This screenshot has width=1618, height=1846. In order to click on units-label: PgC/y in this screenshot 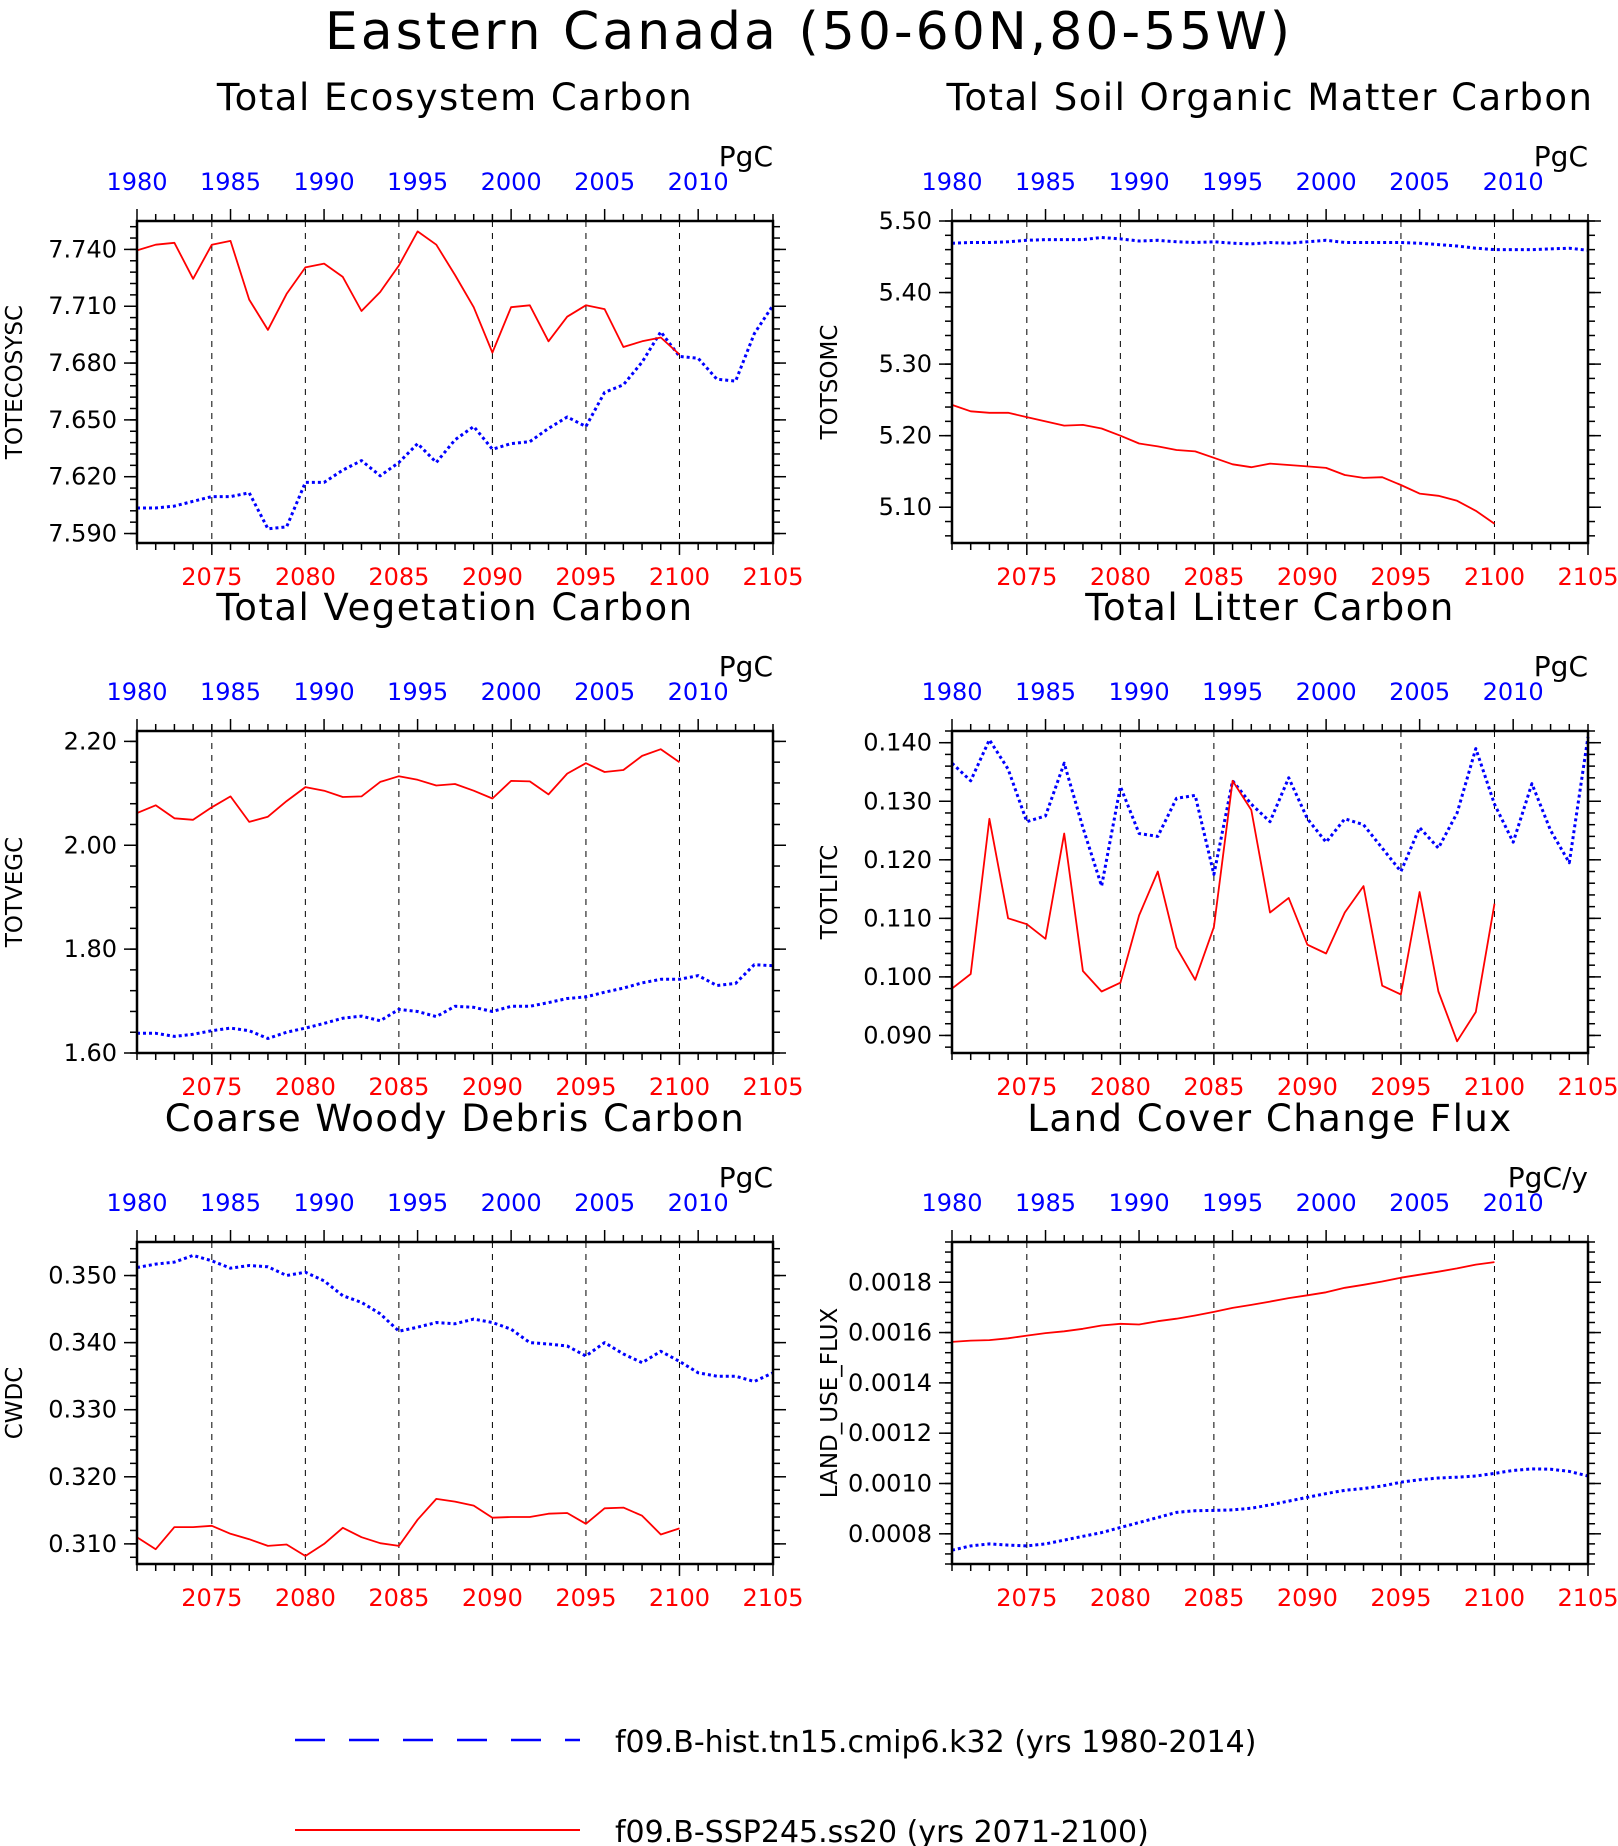, I will do `click(1548, 1177)`.